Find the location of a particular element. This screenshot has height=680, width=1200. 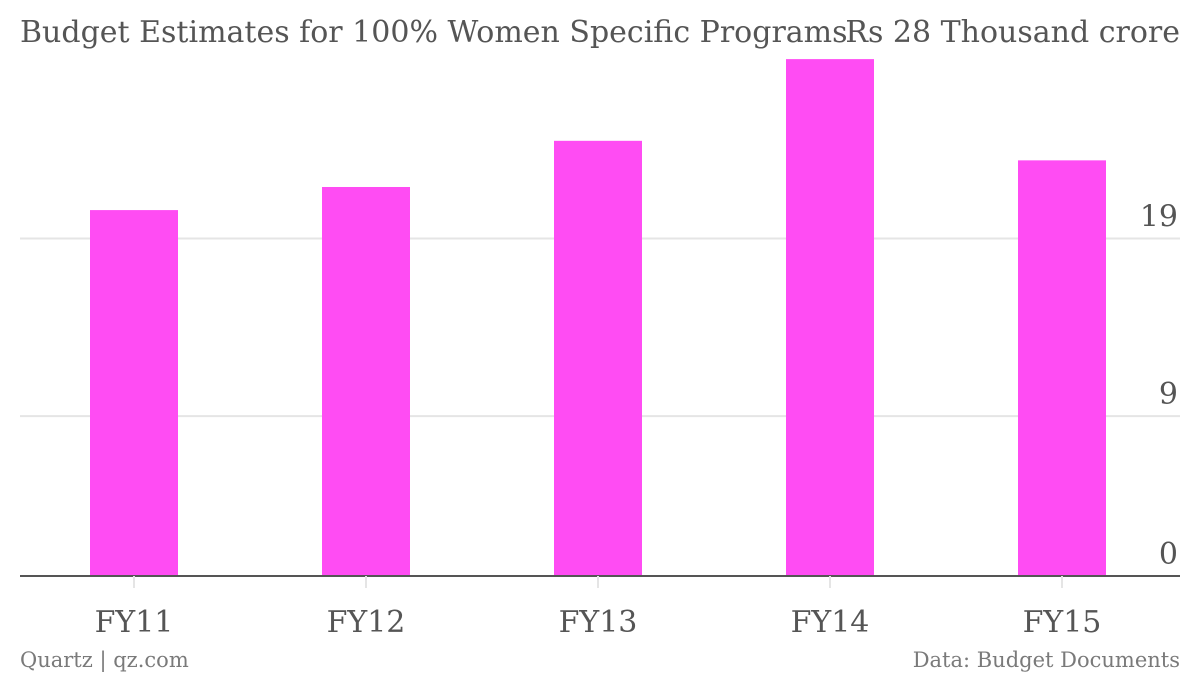

y-tick-label-1: 9 is located at coordinates (1168, 394).